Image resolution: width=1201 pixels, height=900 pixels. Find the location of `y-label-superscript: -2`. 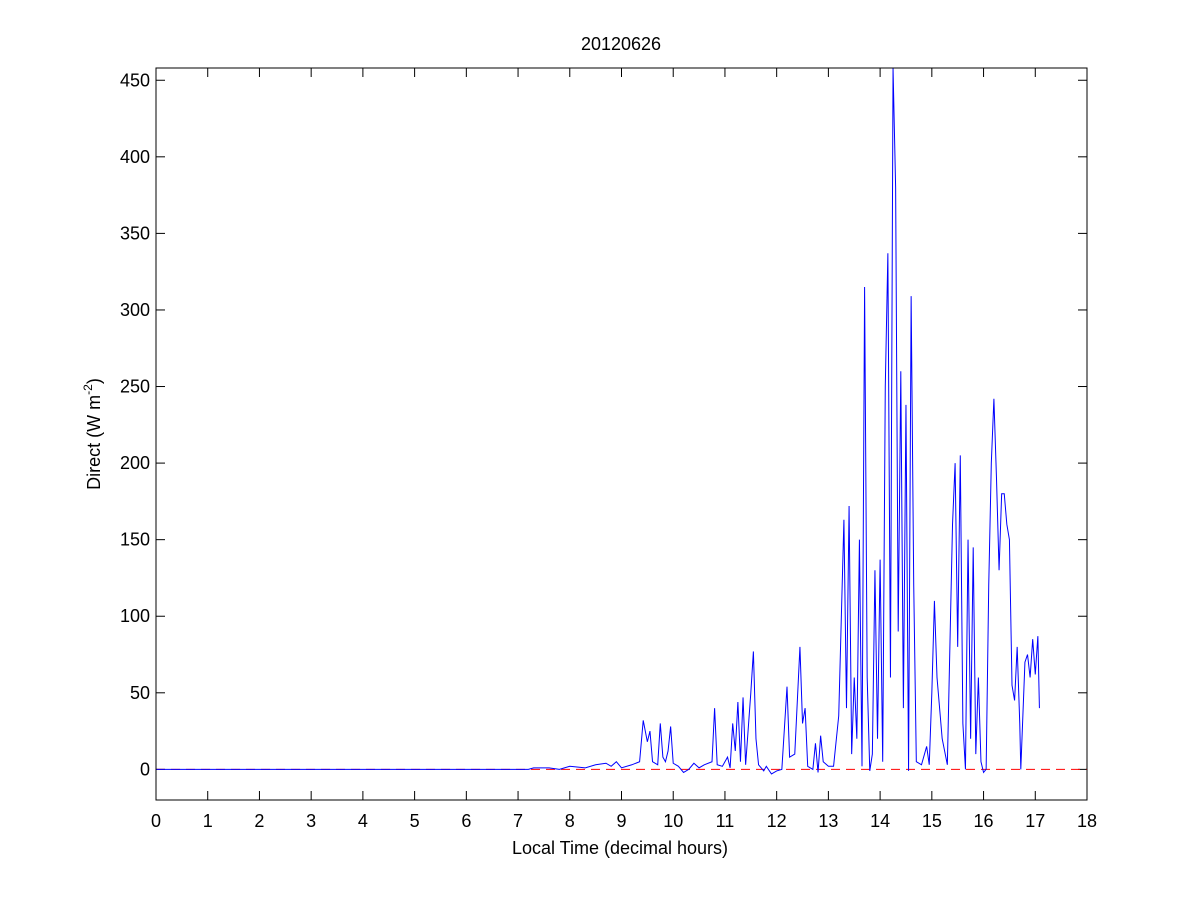

y-label-superscript: -2 is located at coordinates (88, 389).